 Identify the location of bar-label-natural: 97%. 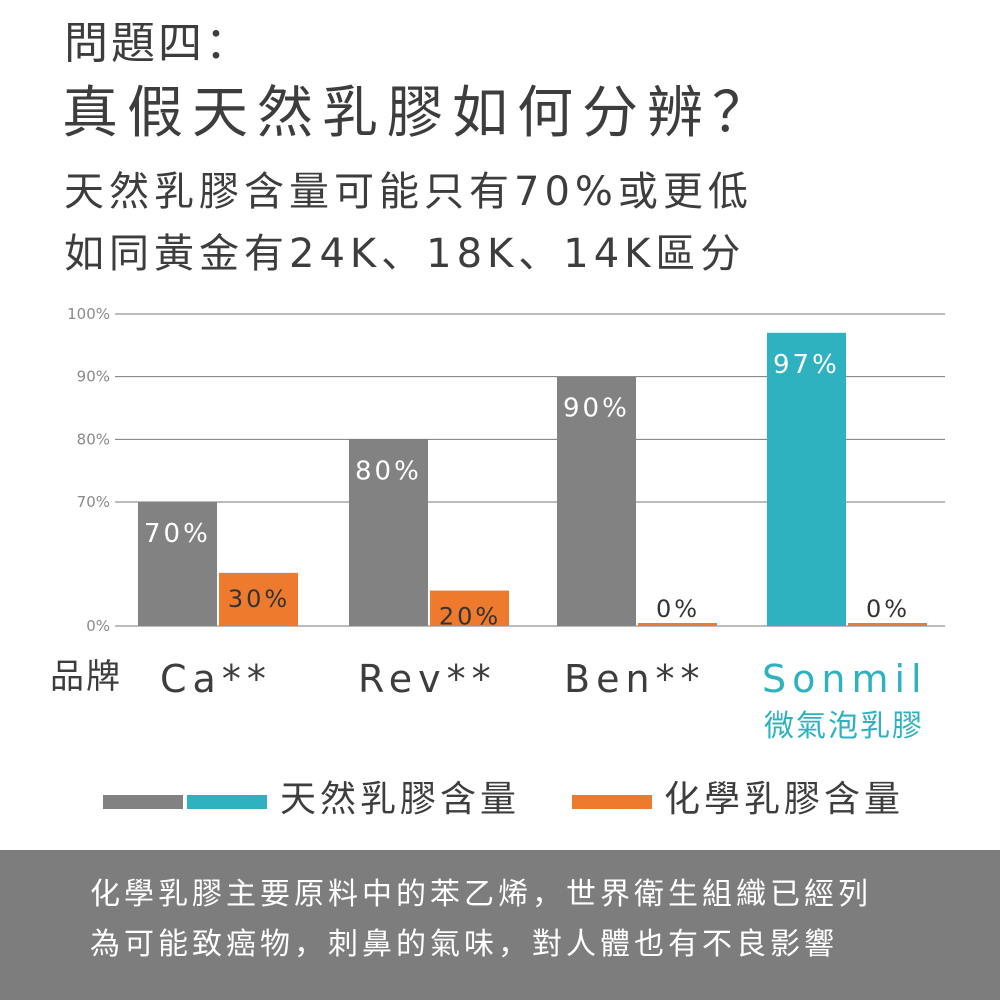
(806, 365).